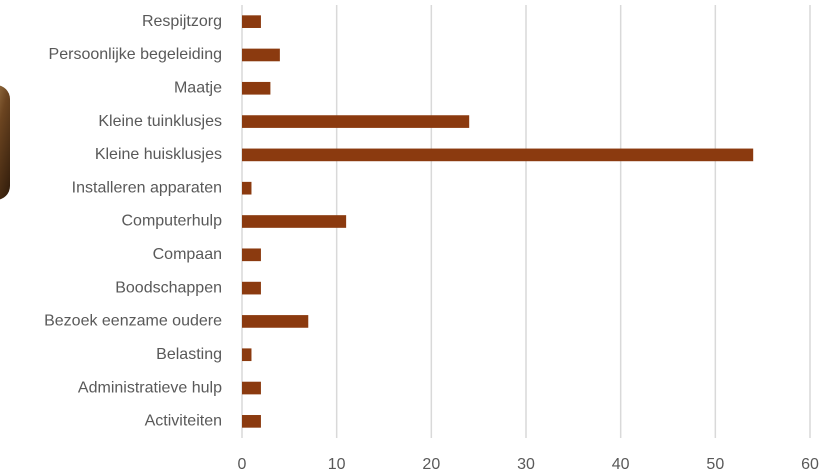 This screenshot has height=473, width=825. Describe the element at coordinates (150, 387) in the screenshot. I see `y-tick-label: Administratieve hulp` at that location.